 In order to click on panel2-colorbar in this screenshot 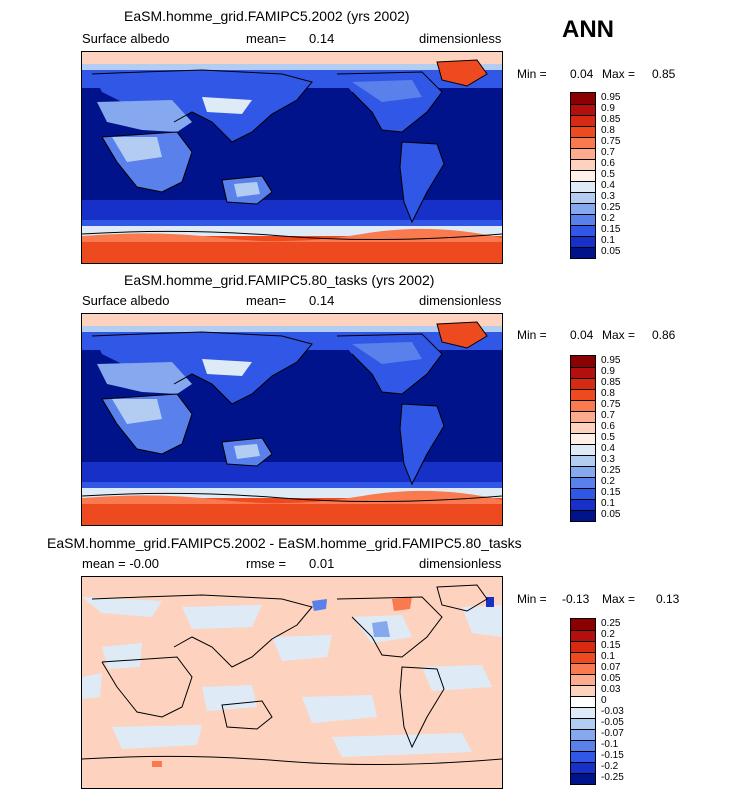, I will do `click(583, 438)`.